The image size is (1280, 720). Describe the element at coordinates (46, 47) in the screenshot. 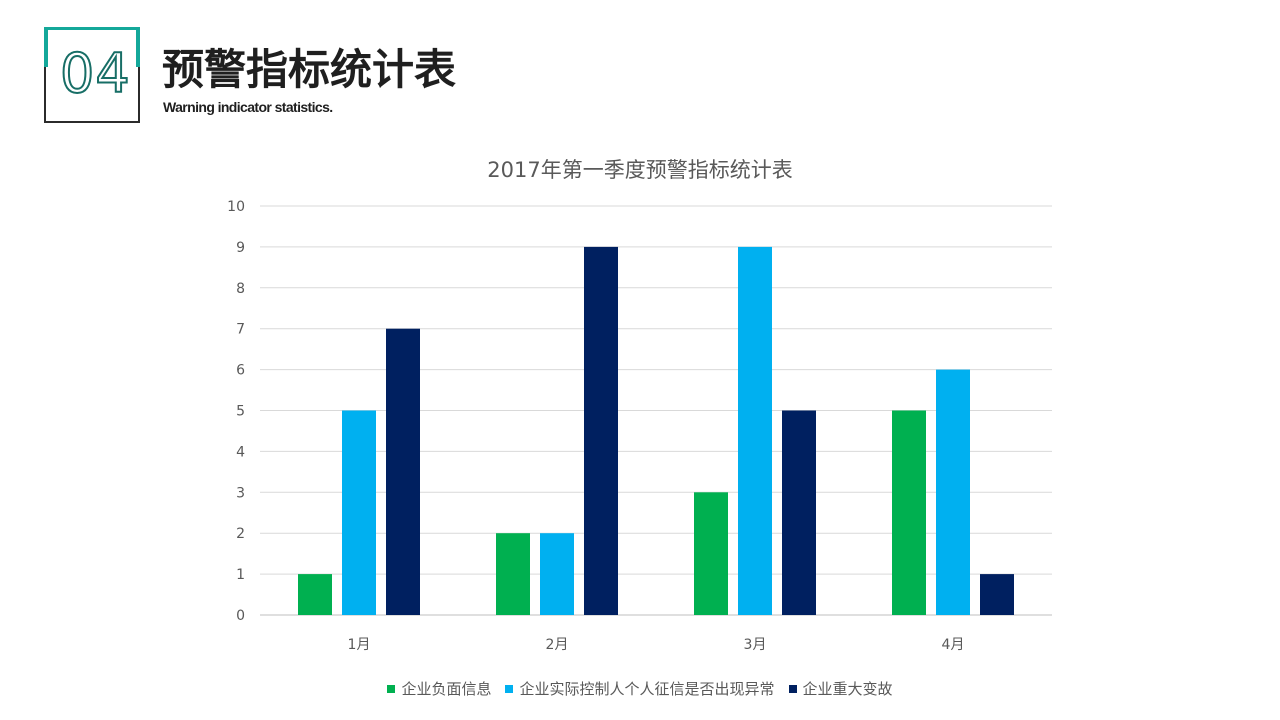

I see `frame-accent-left` at that location.